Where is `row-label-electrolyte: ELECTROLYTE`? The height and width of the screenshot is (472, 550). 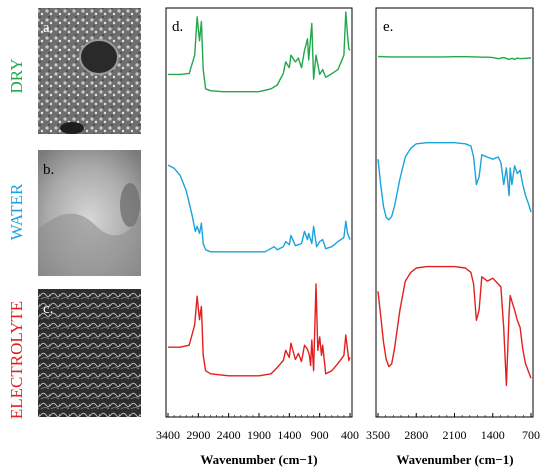 row-label-electrolyte: ELECTROLYTE is located at coordinates (16, 360).